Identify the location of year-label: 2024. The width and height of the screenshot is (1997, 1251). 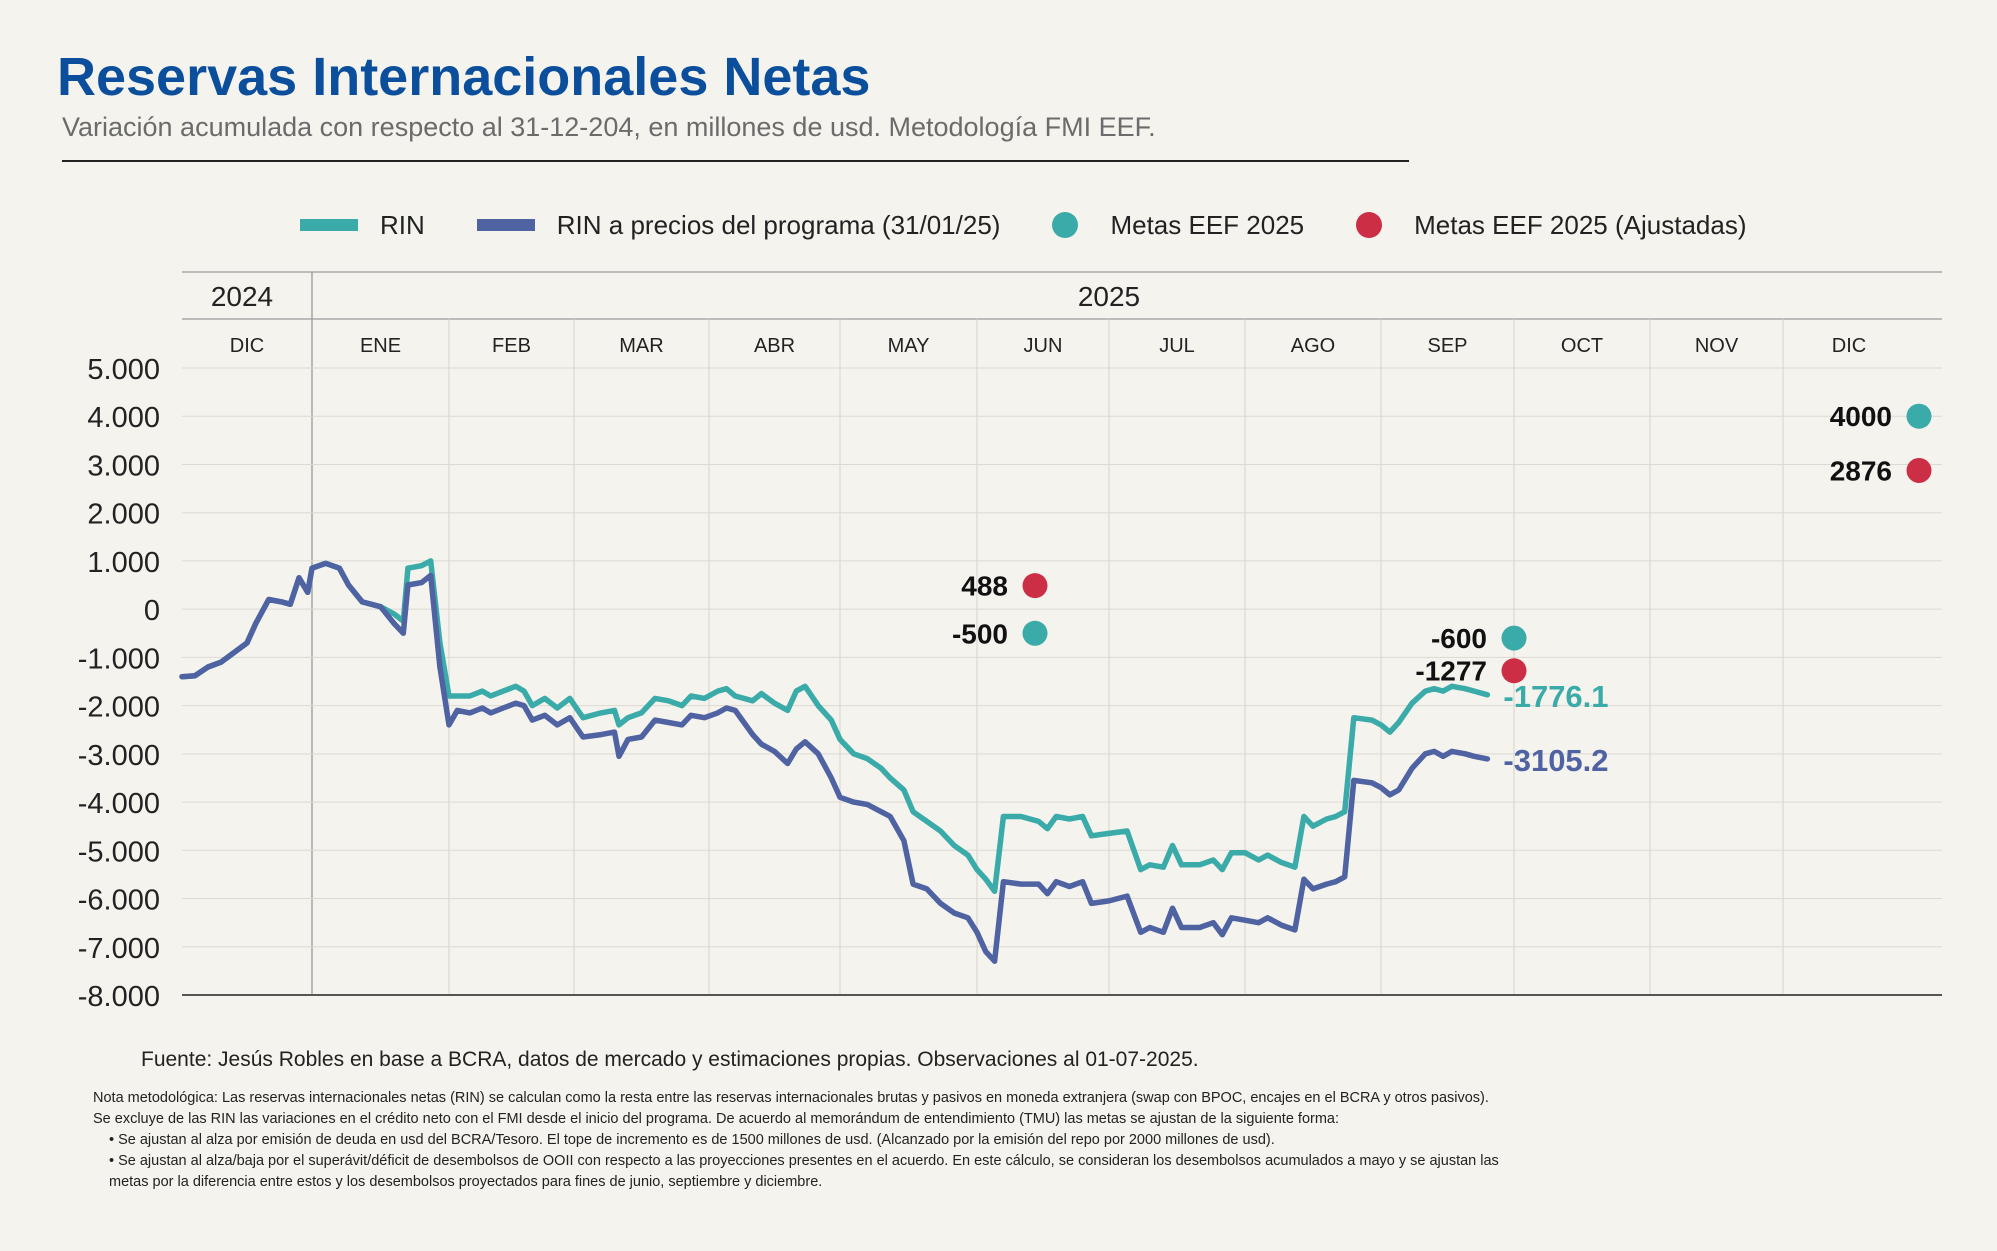
(242, 296).